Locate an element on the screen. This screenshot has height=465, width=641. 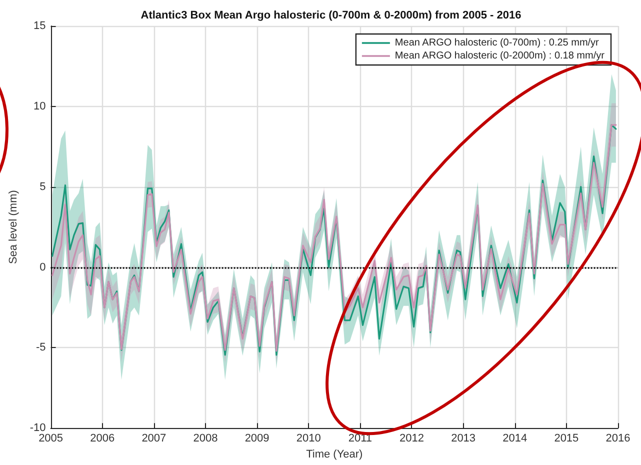
y-axis-title: Sea level (mm) is located at coordinates (14, 227).